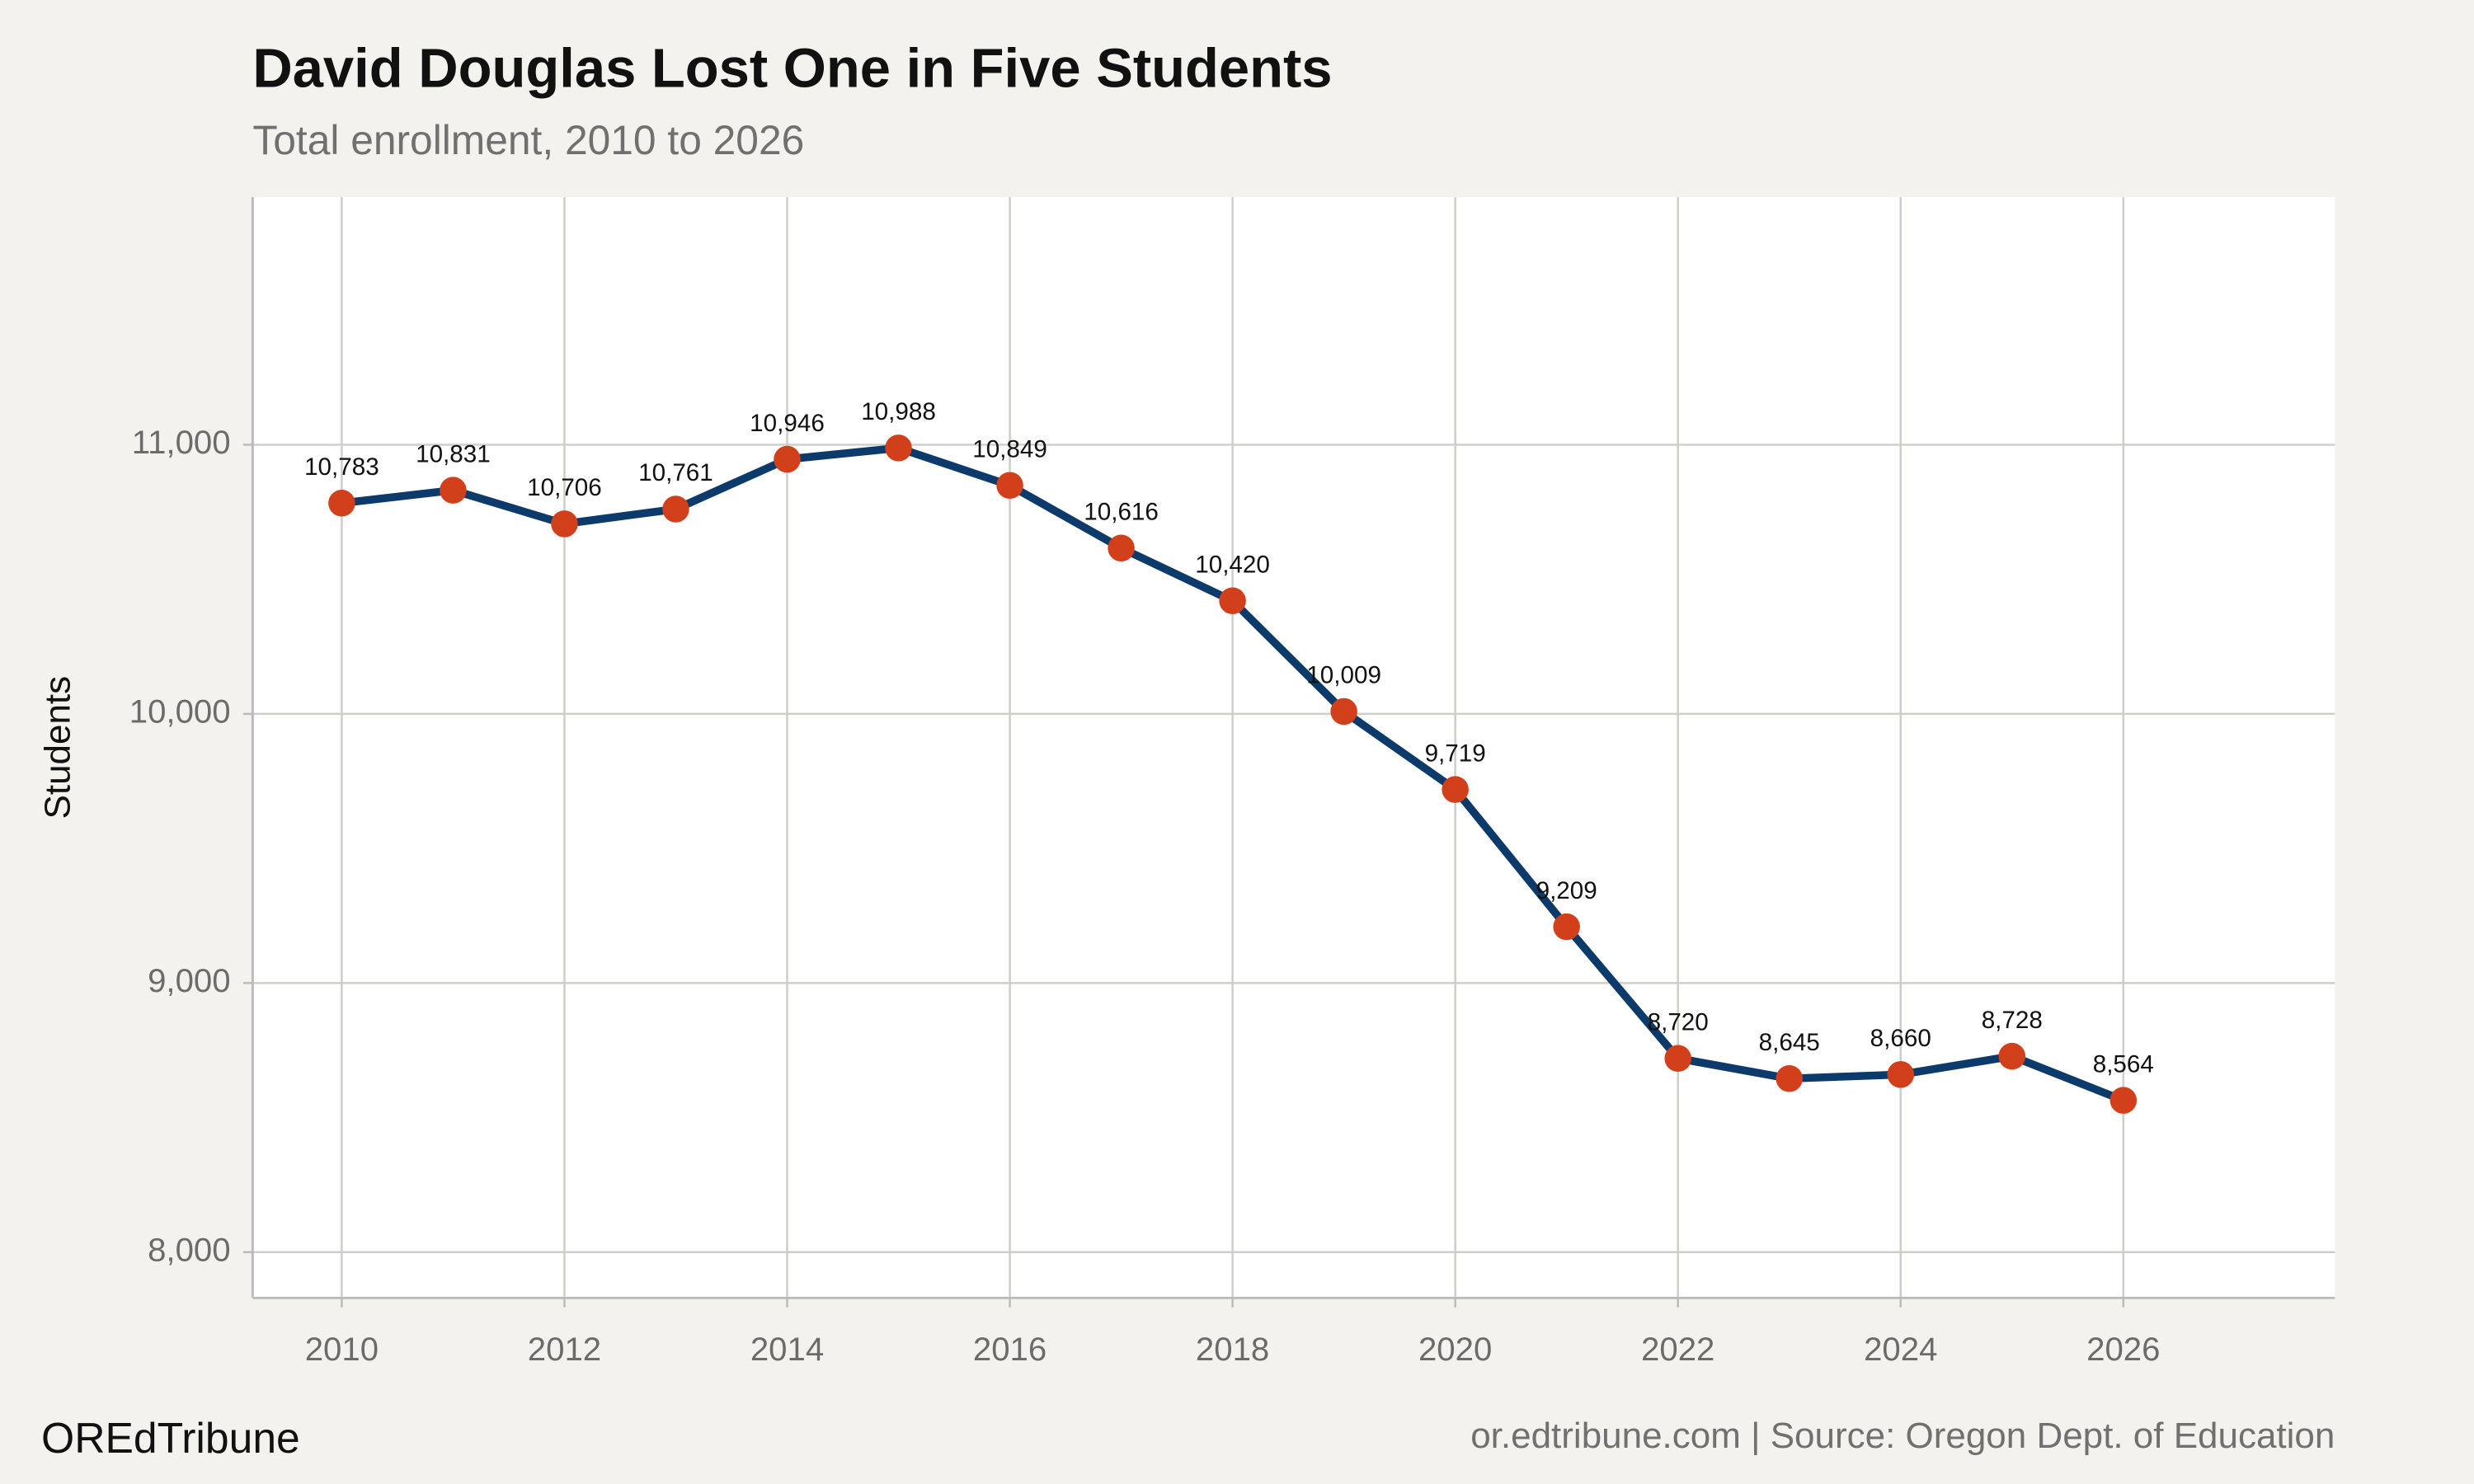 The image size is (2474, 1484). Describe the element at coordinates (1789, 1042) in the screenshot. I see `data-label: 8,645` at that location.